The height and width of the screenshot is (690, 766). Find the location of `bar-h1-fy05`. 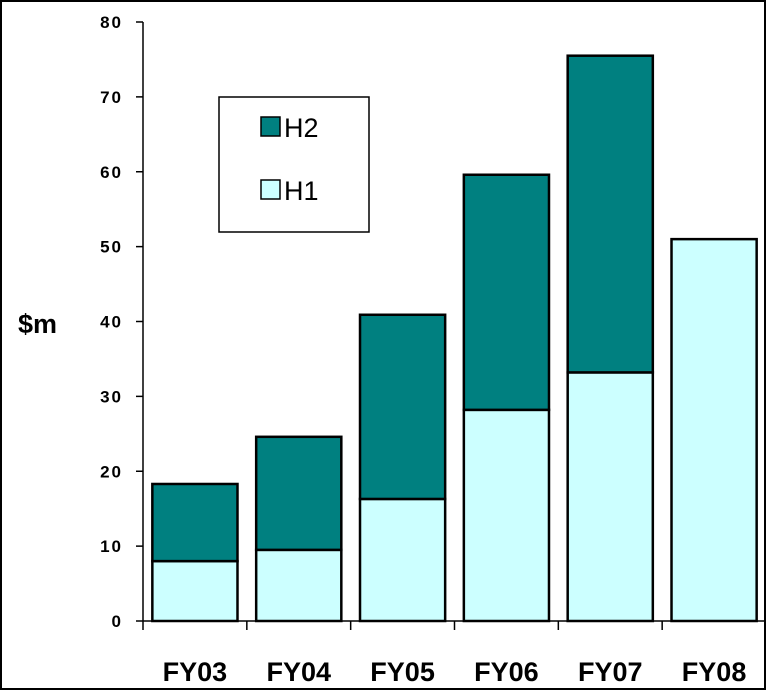

bar-h1-fy05 is located at coordinates (402, 560).